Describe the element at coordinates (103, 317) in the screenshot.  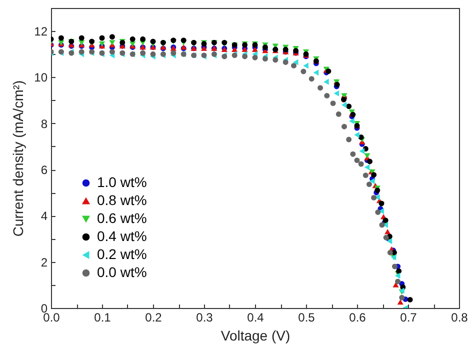
I see `x-tick-label: 0.1` at that location.